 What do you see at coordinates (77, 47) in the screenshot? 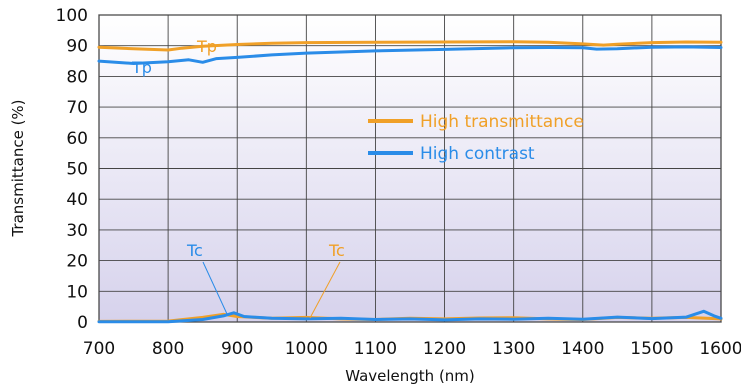
I see `y-tick-label-9: 90` at bounding box center [77, 47].